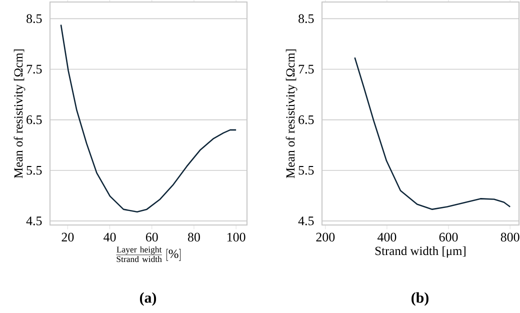 Image resolution: width=520 pixels, height=313 pixels. What do you see at coordinates (510, 237) in the screenshot?
I see `x-tick-label: 800` at bounding box center [510, 237].